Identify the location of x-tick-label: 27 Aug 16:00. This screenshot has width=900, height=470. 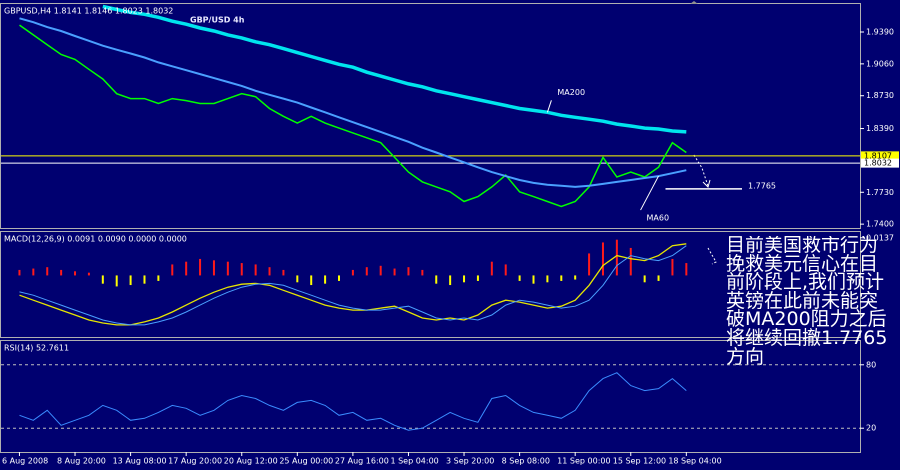
(362, 461).